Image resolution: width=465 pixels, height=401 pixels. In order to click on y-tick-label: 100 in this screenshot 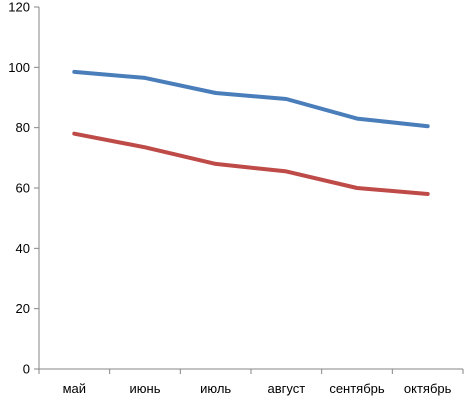, I will do `click(19, 67)`.